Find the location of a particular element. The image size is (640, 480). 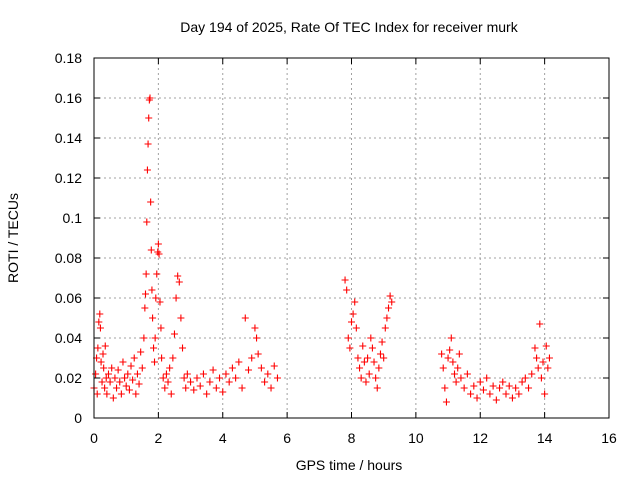

y-tick-label: 0.1 is located at coordinates (73, 218).